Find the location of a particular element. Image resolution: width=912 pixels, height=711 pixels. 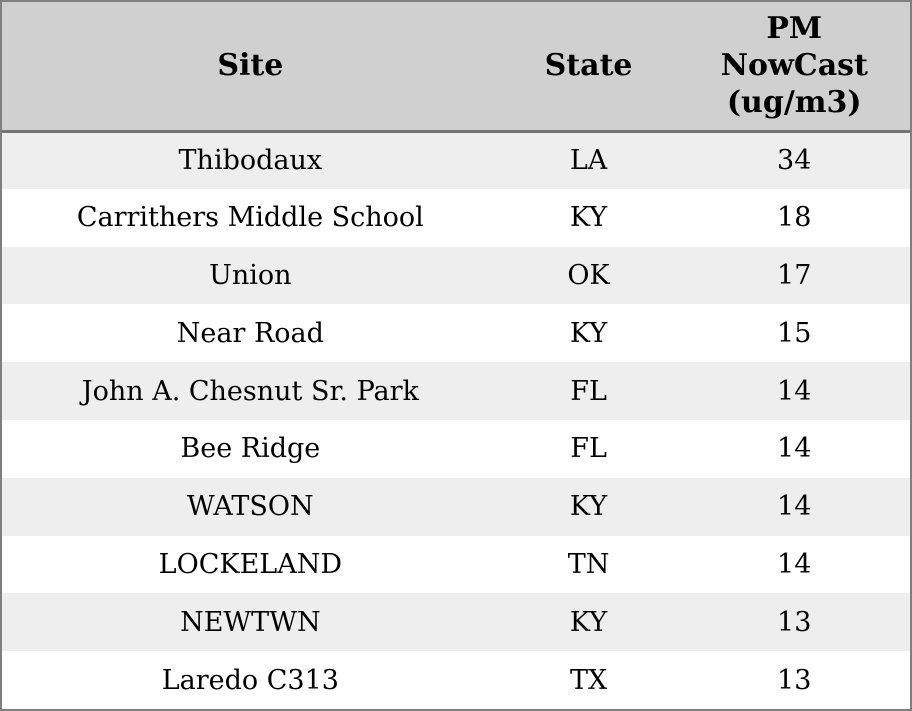

site-cell: John A. Chesnut Sr. Park is located at coordinates (250, 391).